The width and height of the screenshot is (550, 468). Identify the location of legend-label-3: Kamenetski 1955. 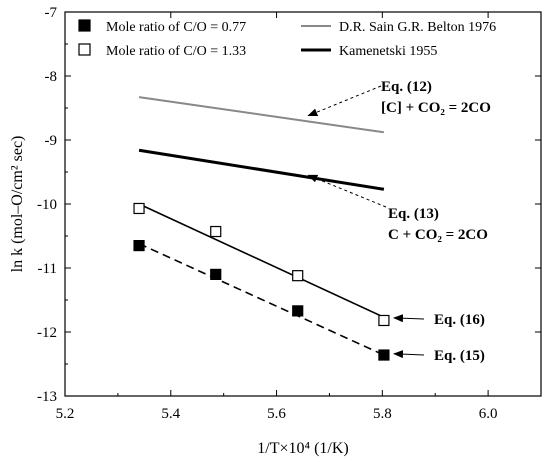
(388, 51).